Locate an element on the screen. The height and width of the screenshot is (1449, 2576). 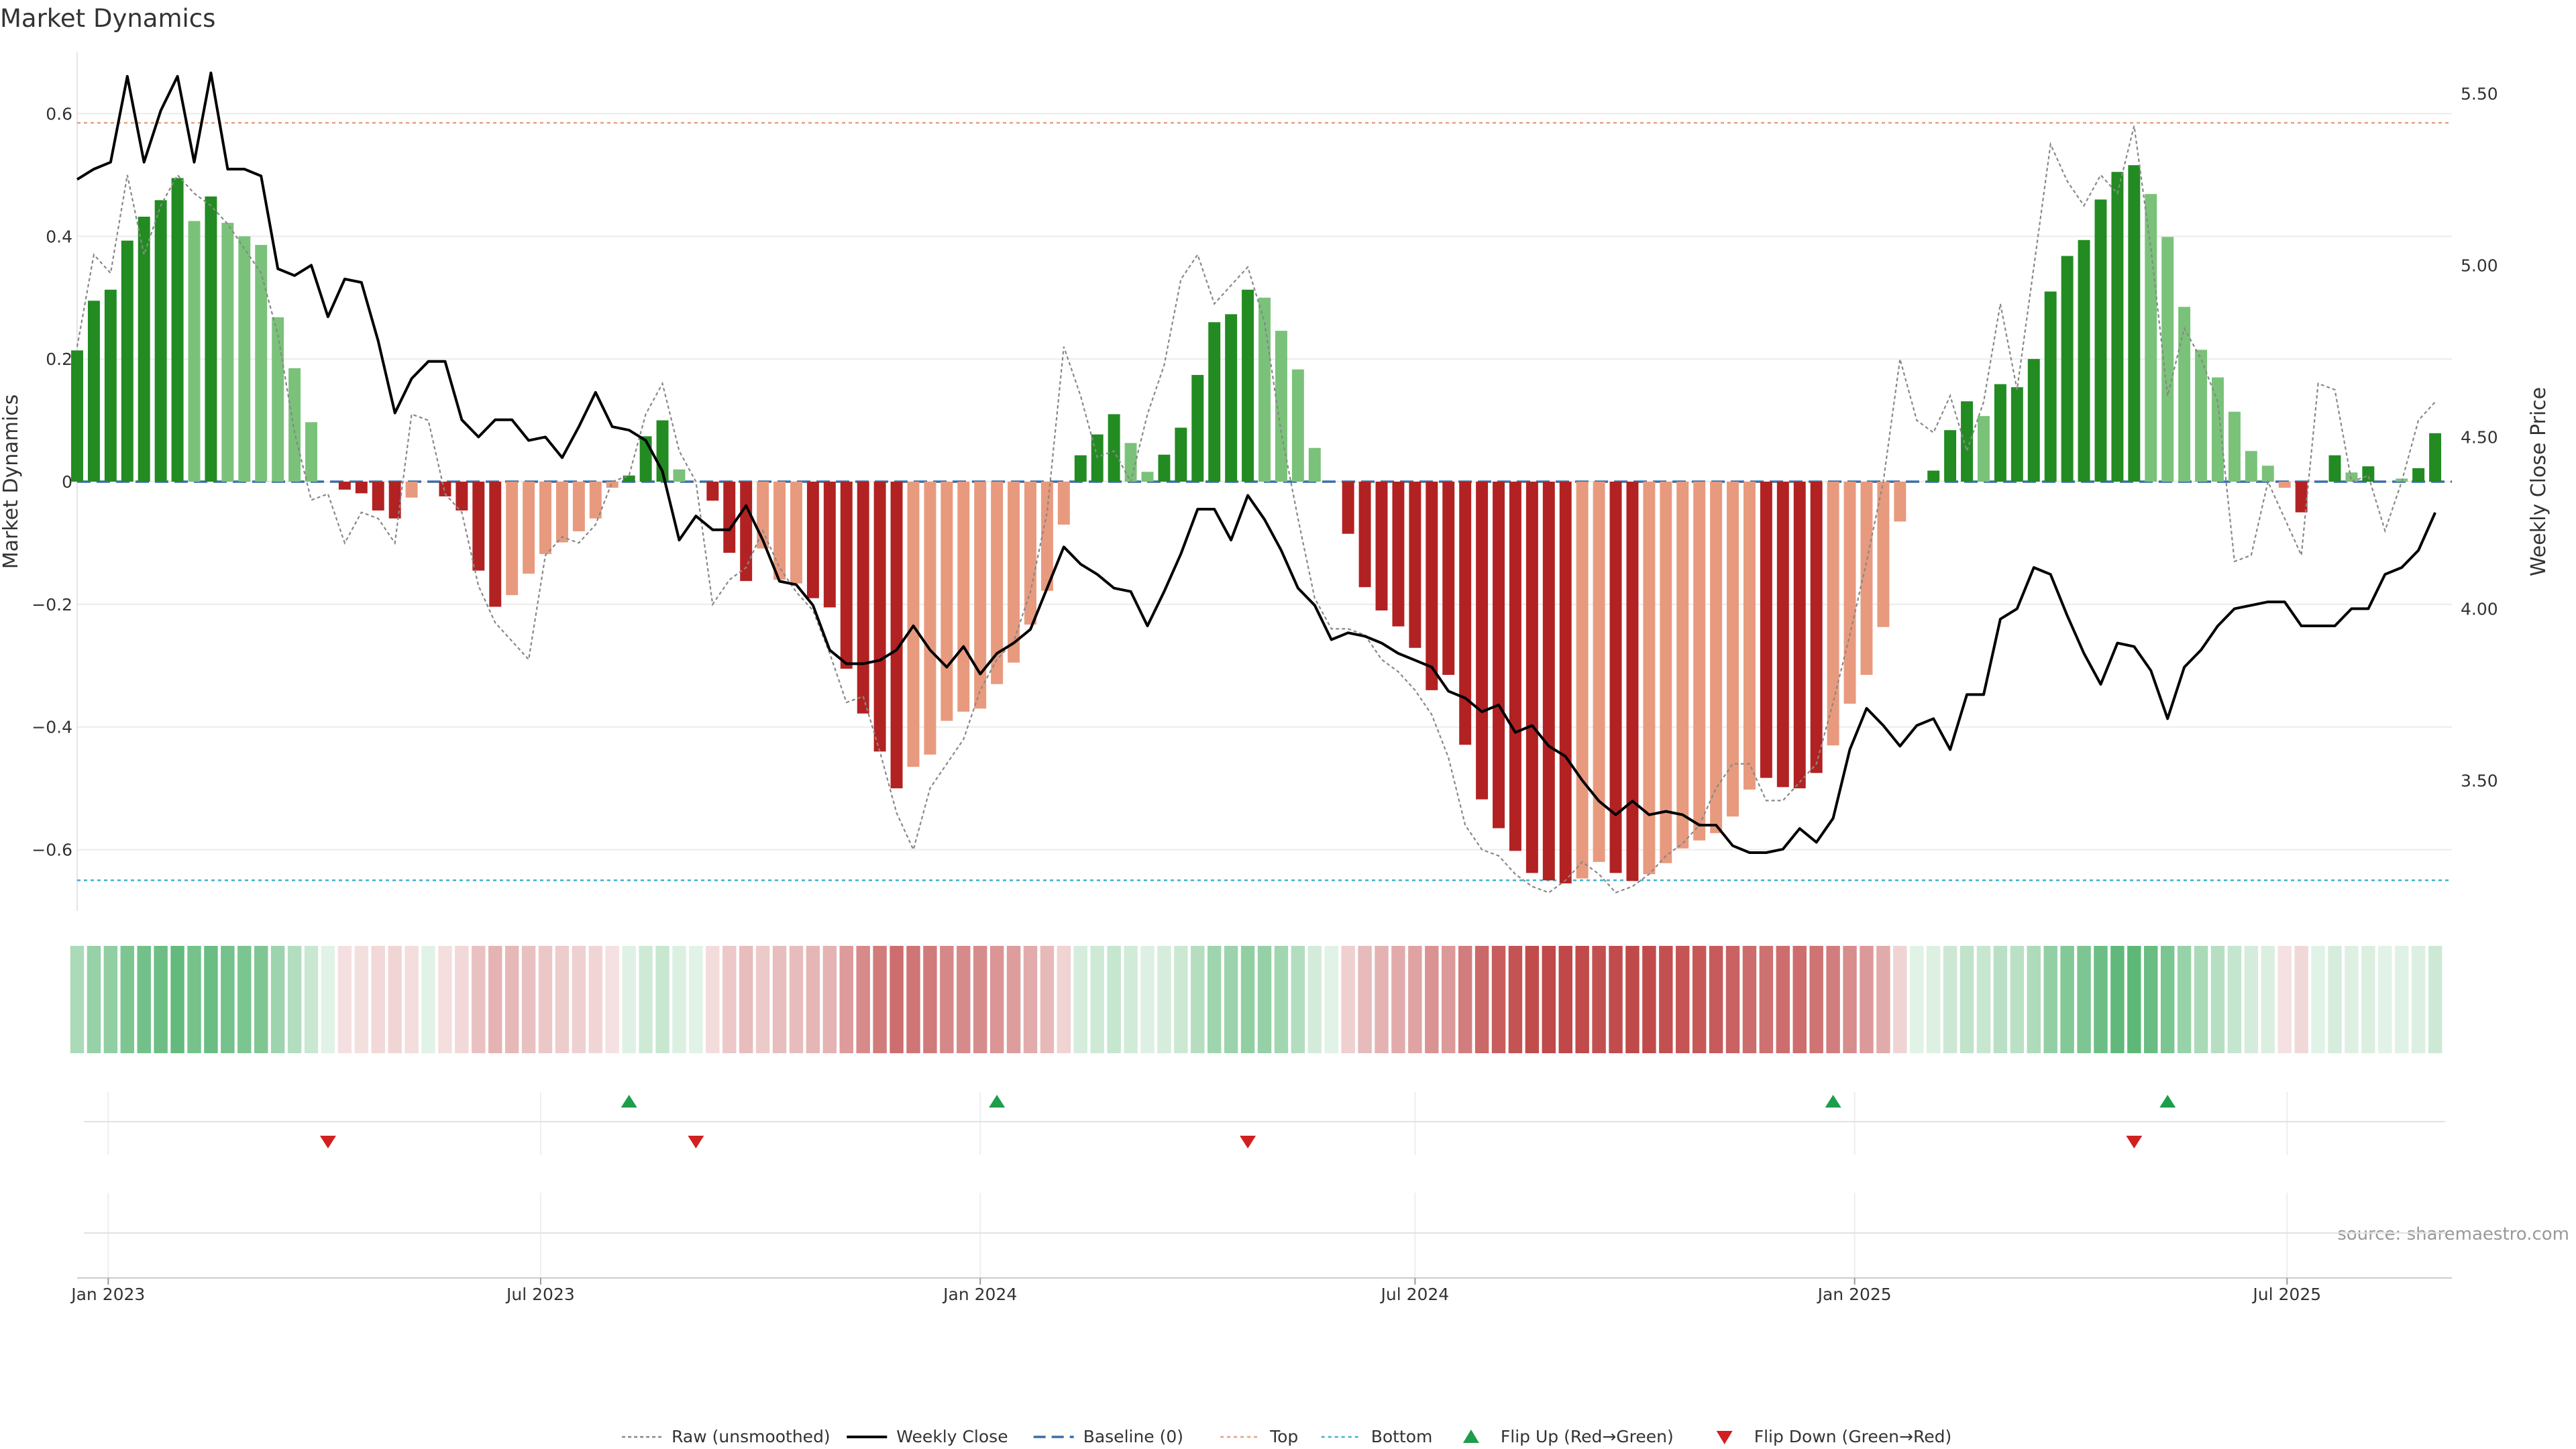
x-tick-label: Jan 2025 is located at coordinates (1854, 1294).